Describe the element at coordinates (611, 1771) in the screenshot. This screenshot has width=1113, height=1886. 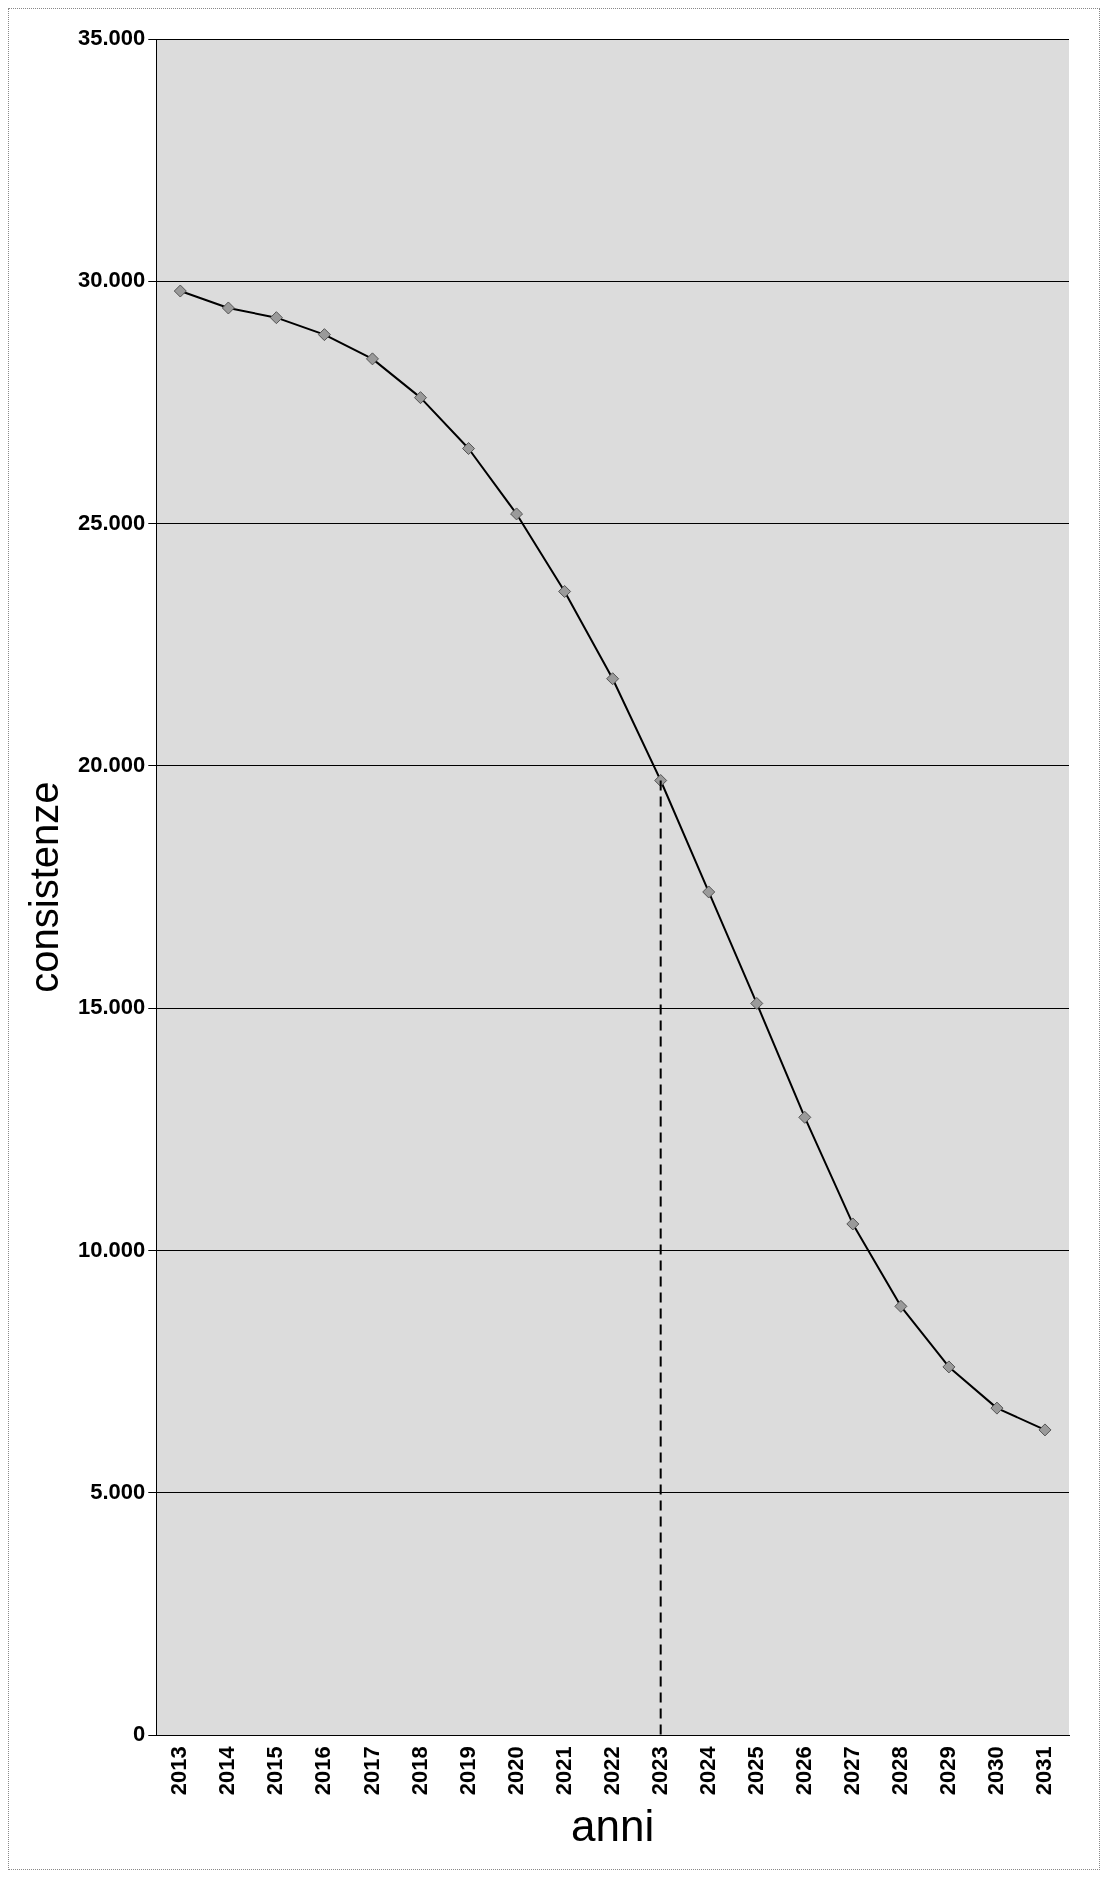
I see `x-tick-label: 2022` at that location.